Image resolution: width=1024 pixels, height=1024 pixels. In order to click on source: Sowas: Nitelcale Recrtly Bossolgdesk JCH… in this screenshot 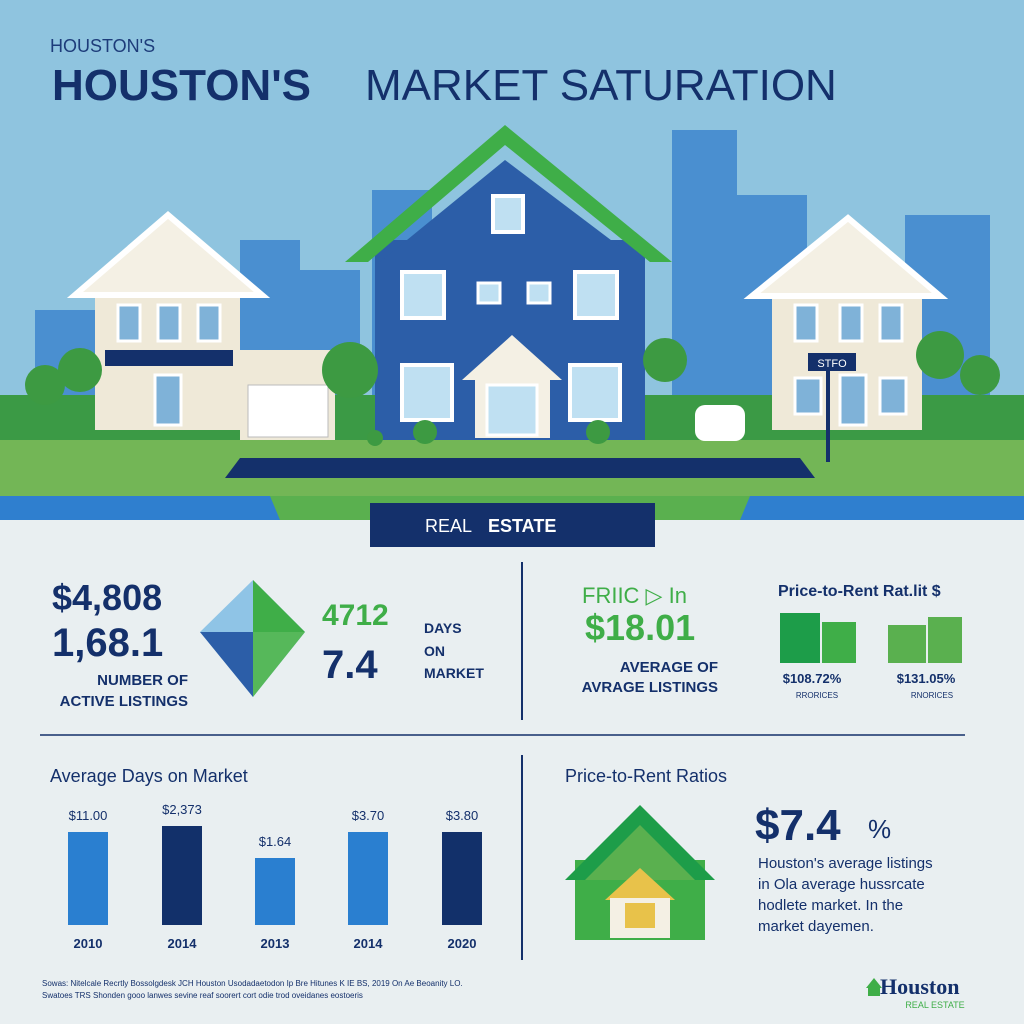, I will do `click(252, 983)`.